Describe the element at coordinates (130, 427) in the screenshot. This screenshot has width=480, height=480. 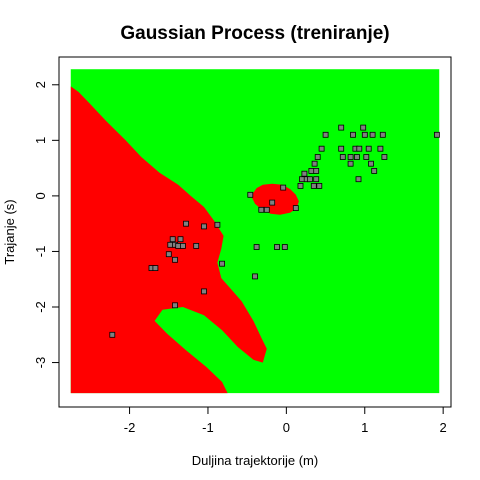
I see `x-tick-label: -2` at that location.